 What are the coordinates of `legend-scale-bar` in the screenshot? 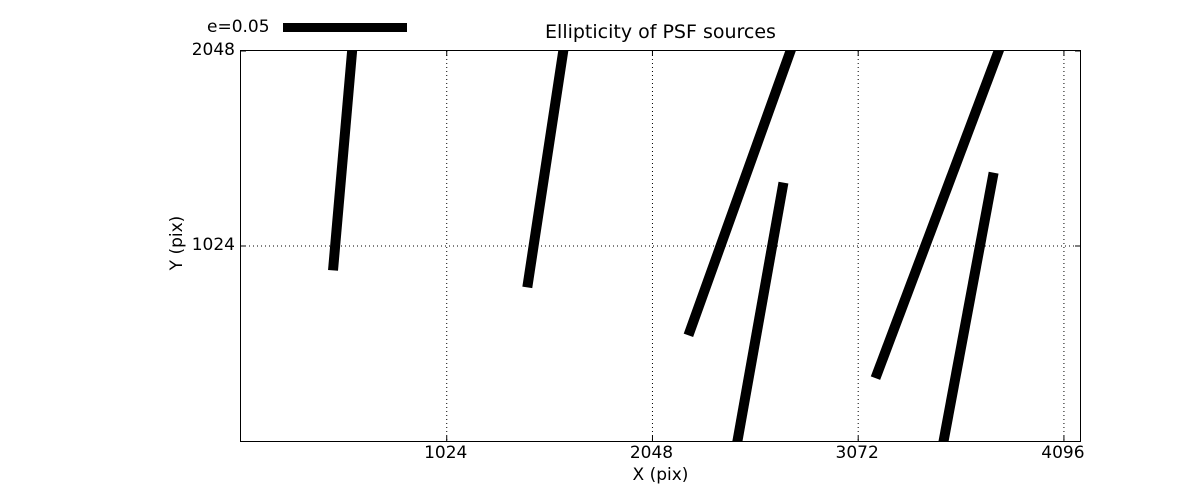 It's located at (344, 27).